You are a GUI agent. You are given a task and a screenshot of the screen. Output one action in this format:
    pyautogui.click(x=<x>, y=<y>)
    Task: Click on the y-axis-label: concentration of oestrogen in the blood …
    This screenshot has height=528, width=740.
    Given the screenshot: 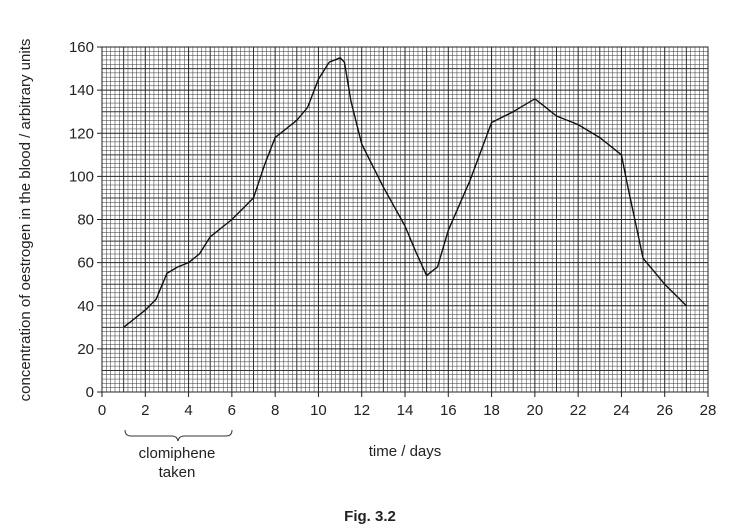 What is the action you would take?
    pyautogui.click(x=25, y=220)
    